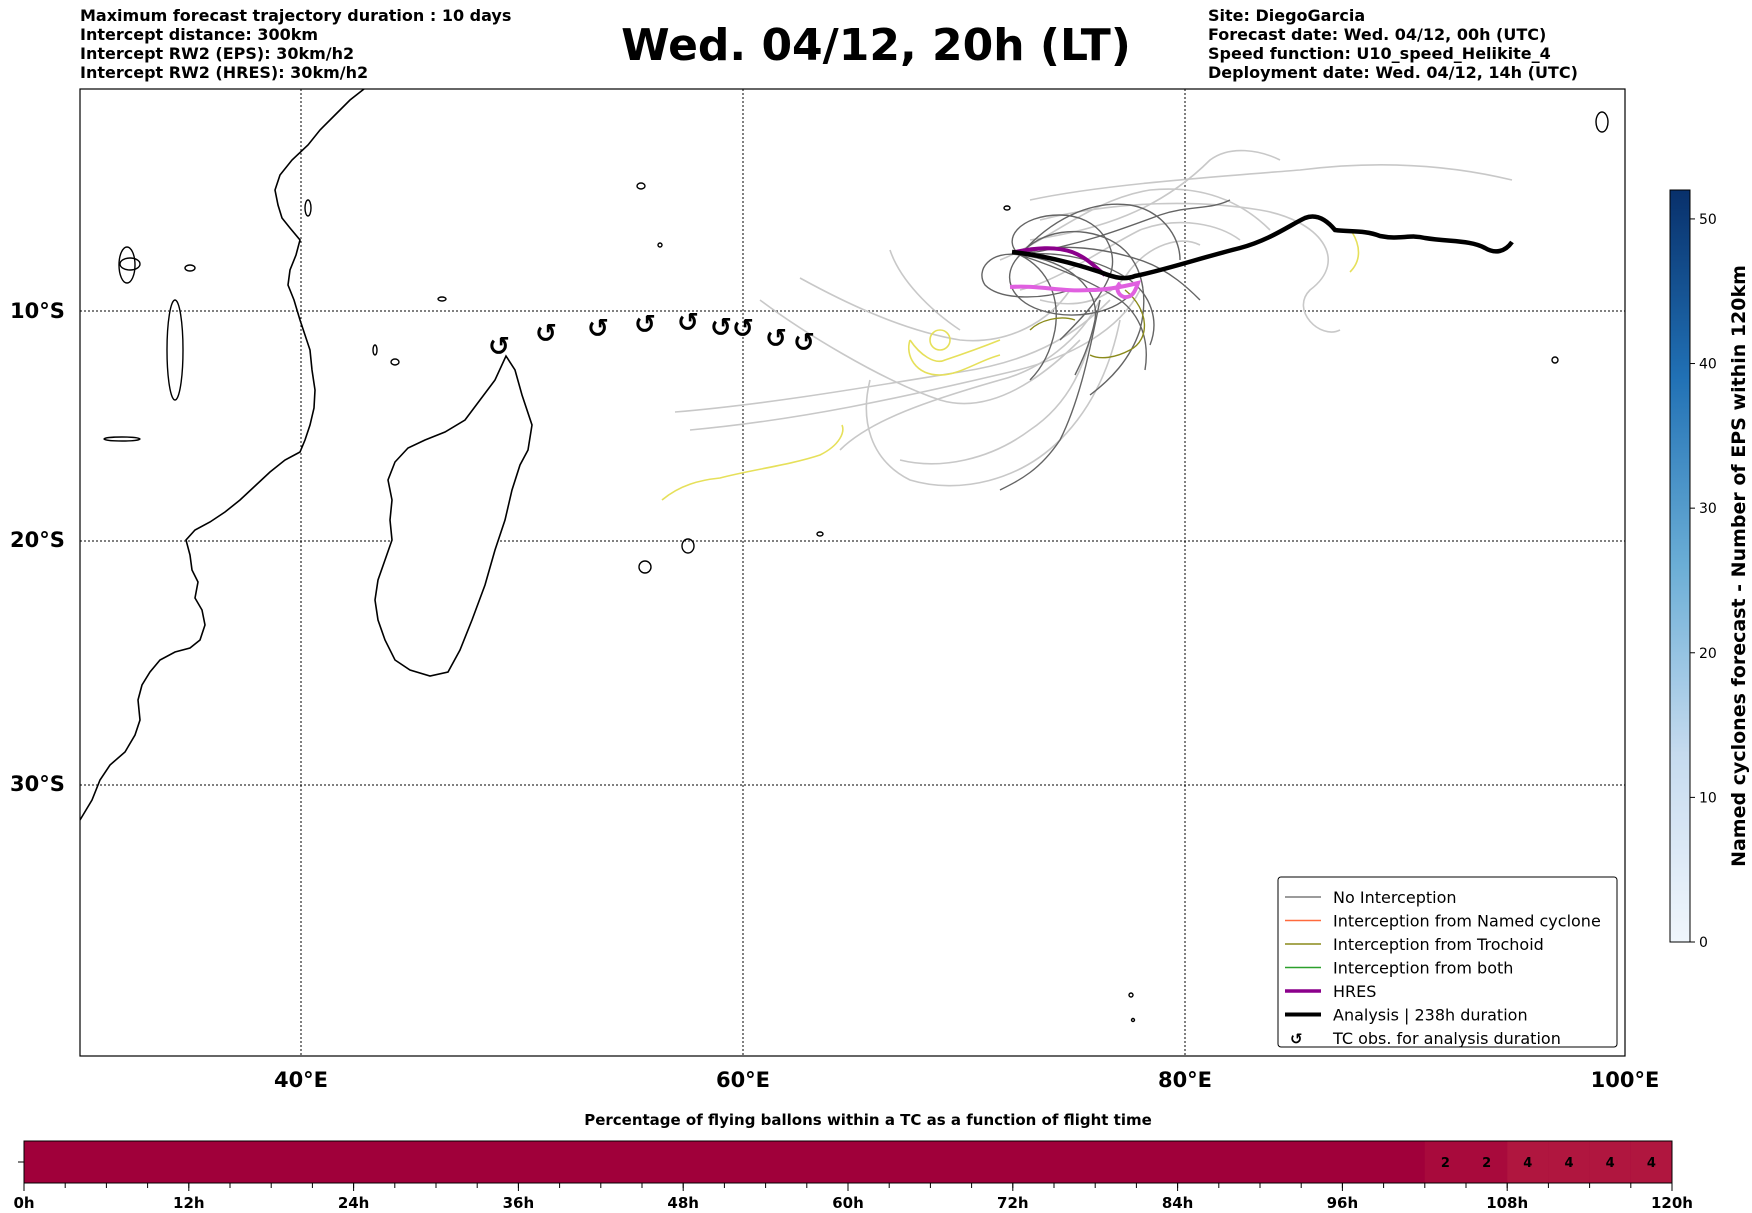 This screenshot has width=1752, height=1213. What do you see at coordinates (1379, 53) in the screenshot?
I see `header-right-line-3: Speed function: U10_speed_Helikite_4` at bounding box center [1379, 53].